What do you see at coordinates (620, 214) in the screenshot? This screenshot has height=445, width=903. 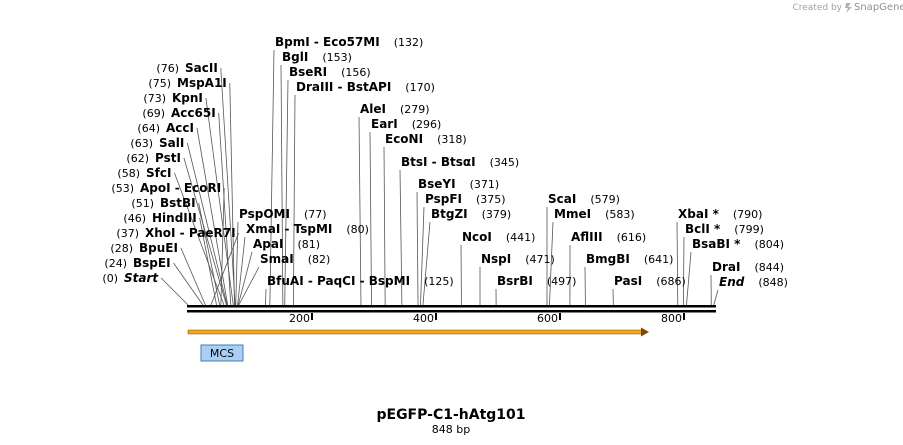 I see `cut-position: (583)` at bounding box center [620, 214].